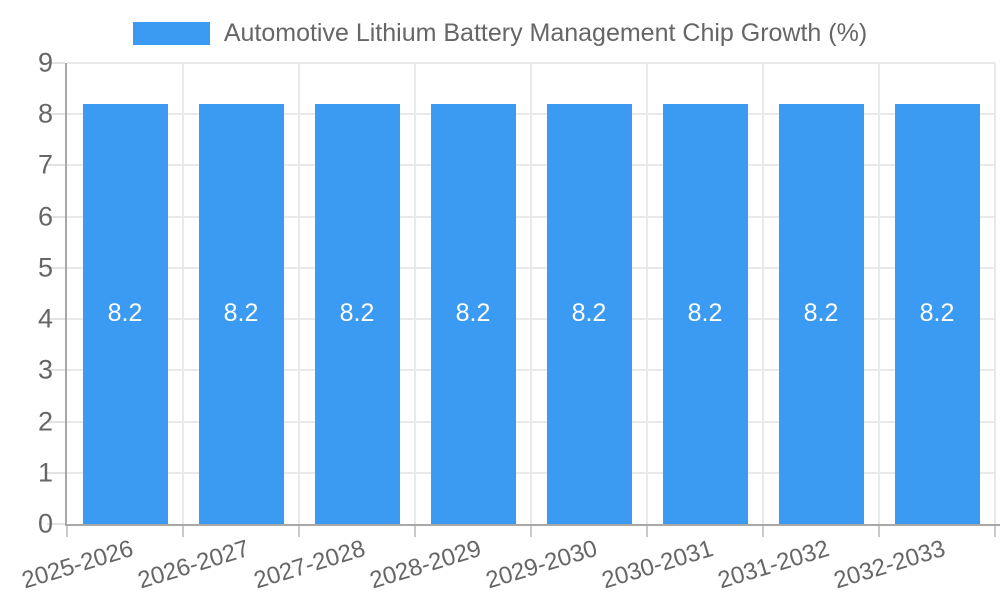 Image resolution: width=1000 pixels, height=600 pixels. I want to click on x-axis-category-label: 2031-2032, so click(773, 565).